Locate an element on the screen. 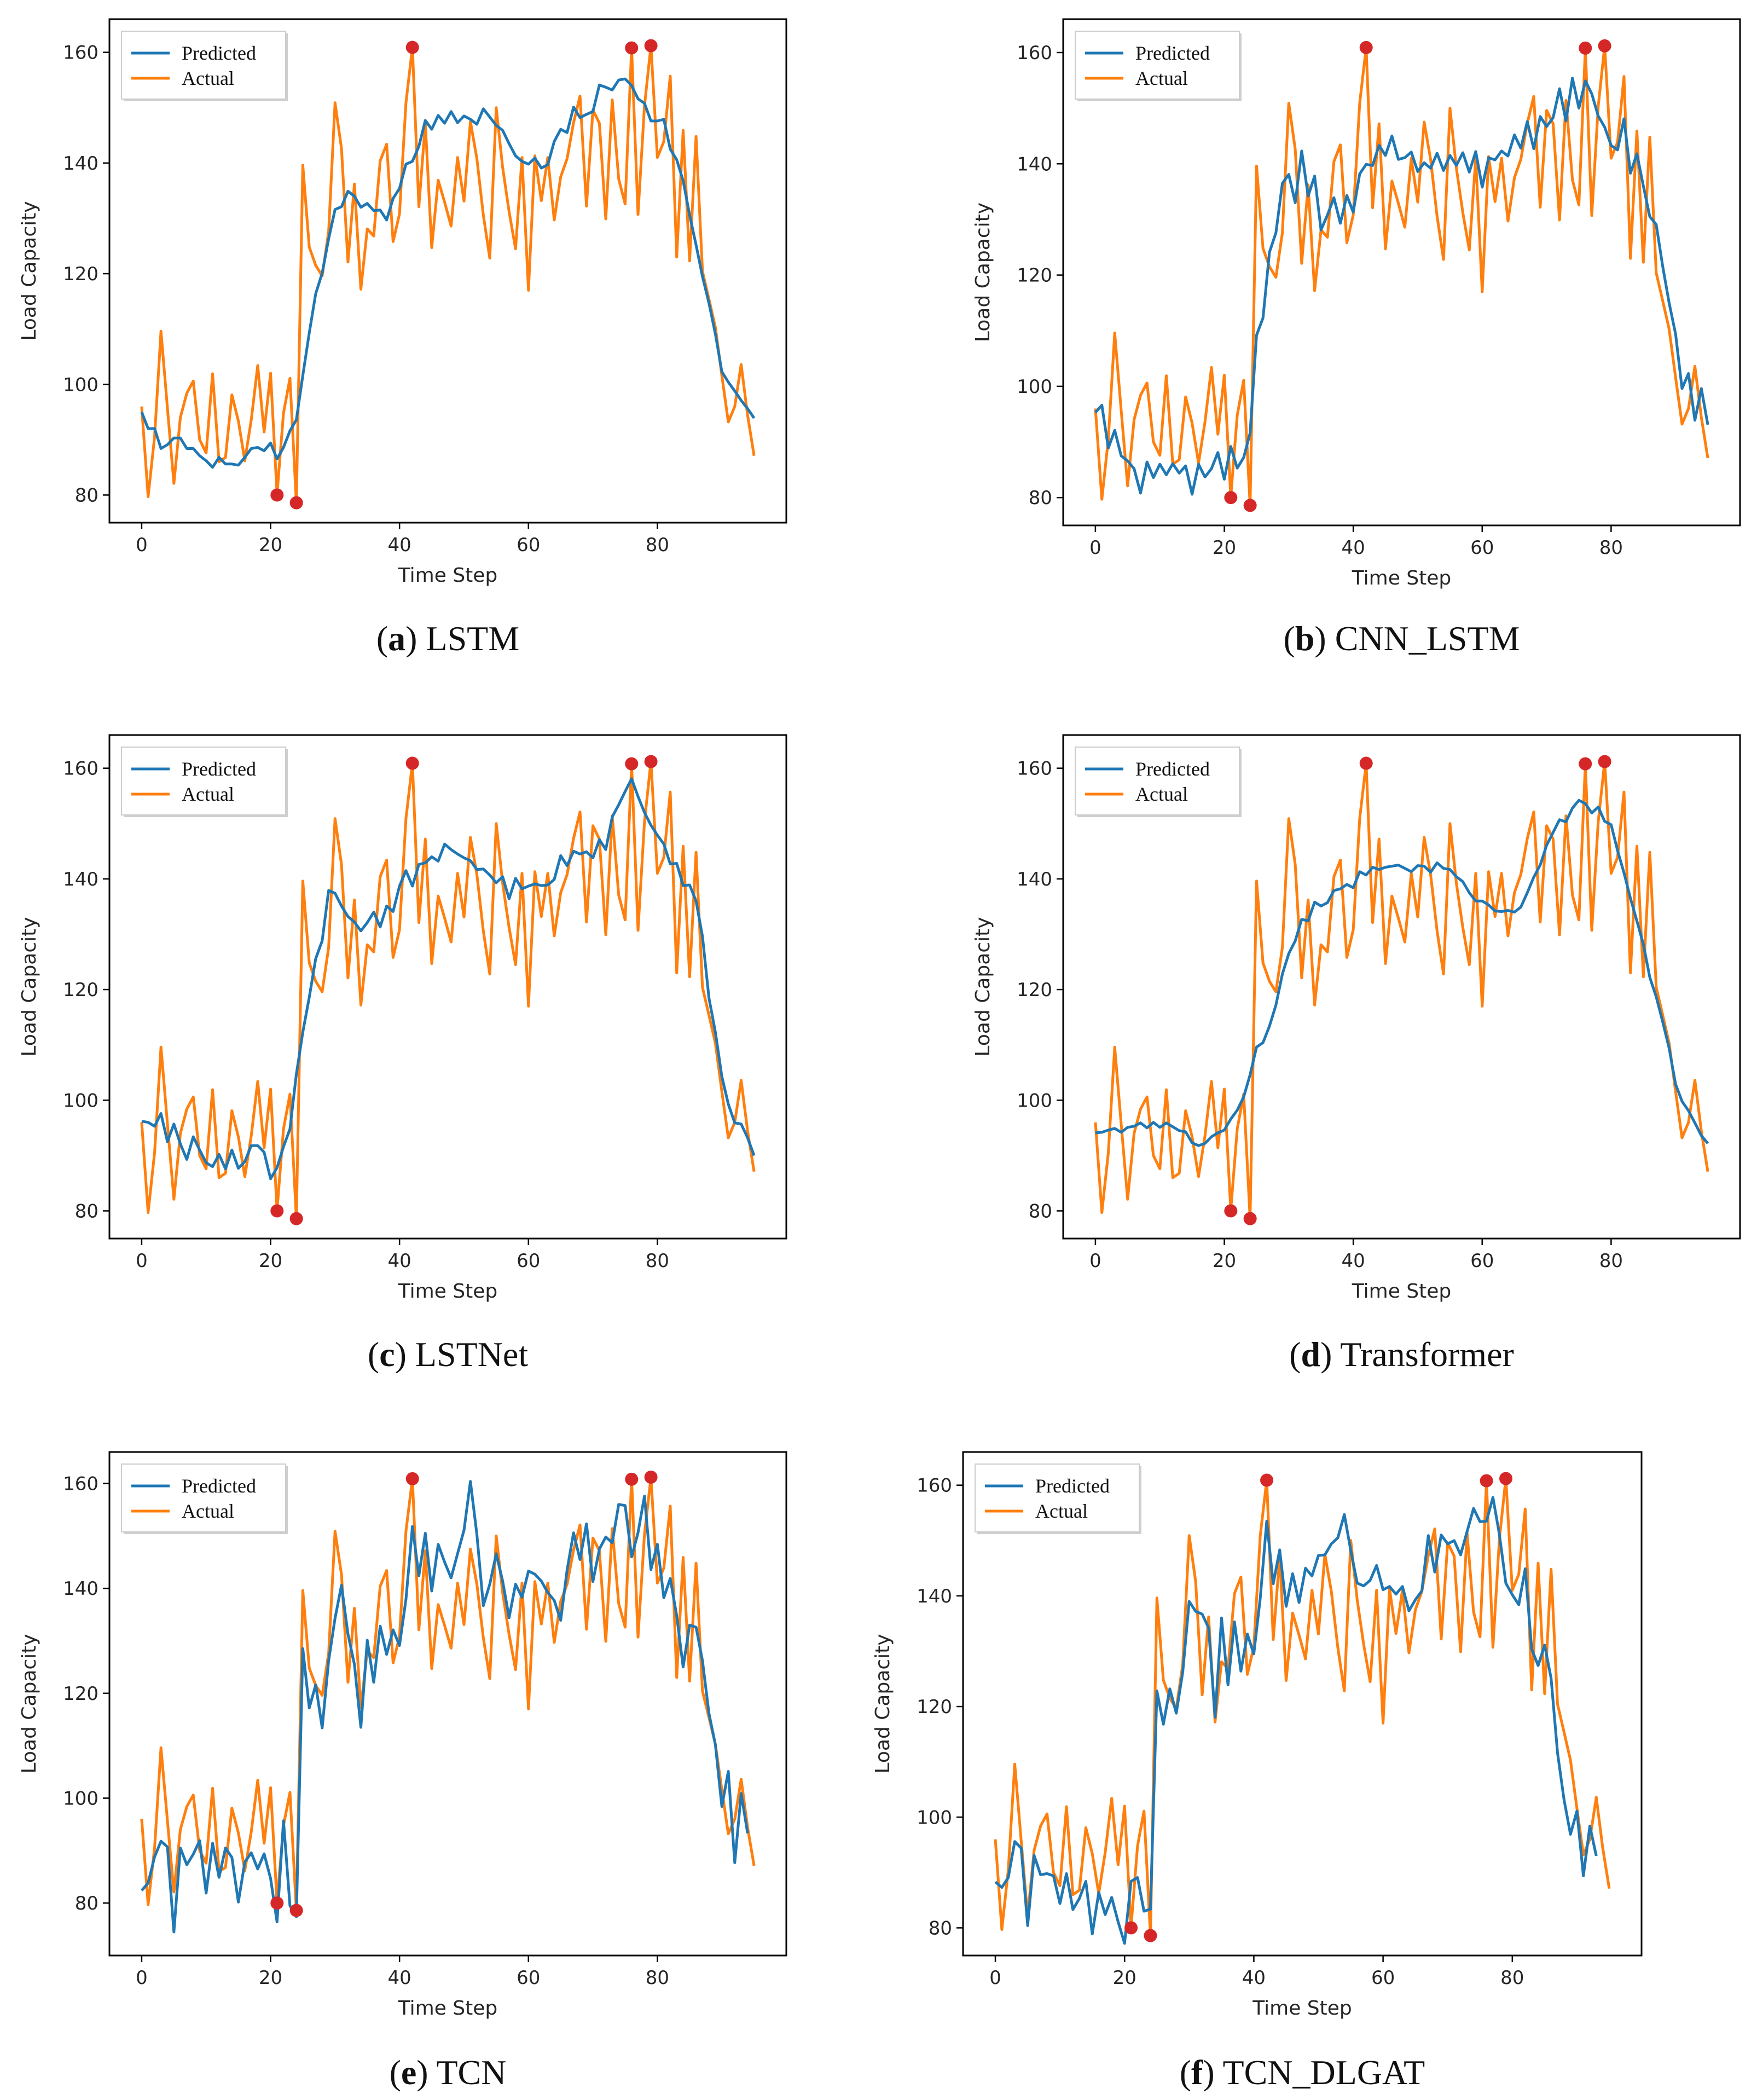 This screenshot has height=2100, width=1757. caption-letter: d is located at coordinates (1311, 1355).